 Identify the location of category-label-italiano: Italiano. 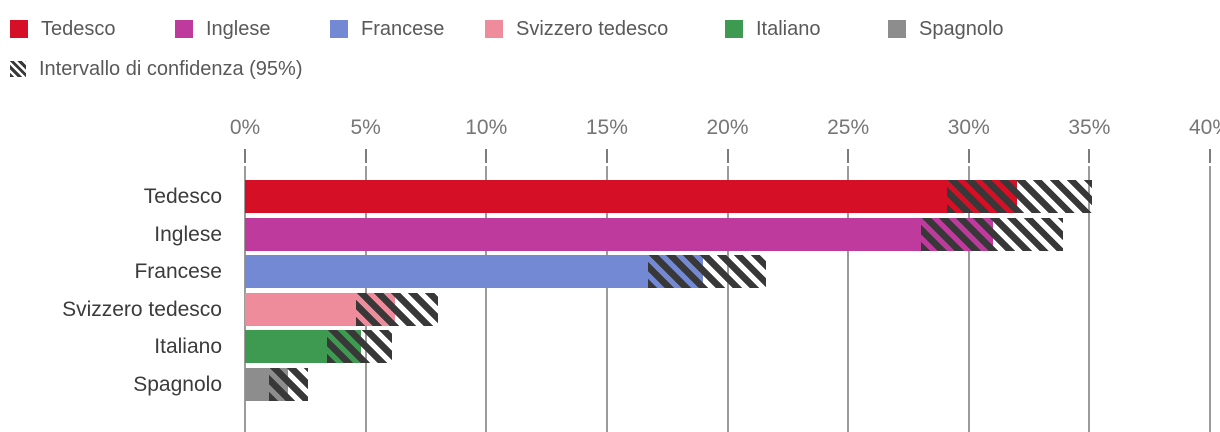
(188, 347).